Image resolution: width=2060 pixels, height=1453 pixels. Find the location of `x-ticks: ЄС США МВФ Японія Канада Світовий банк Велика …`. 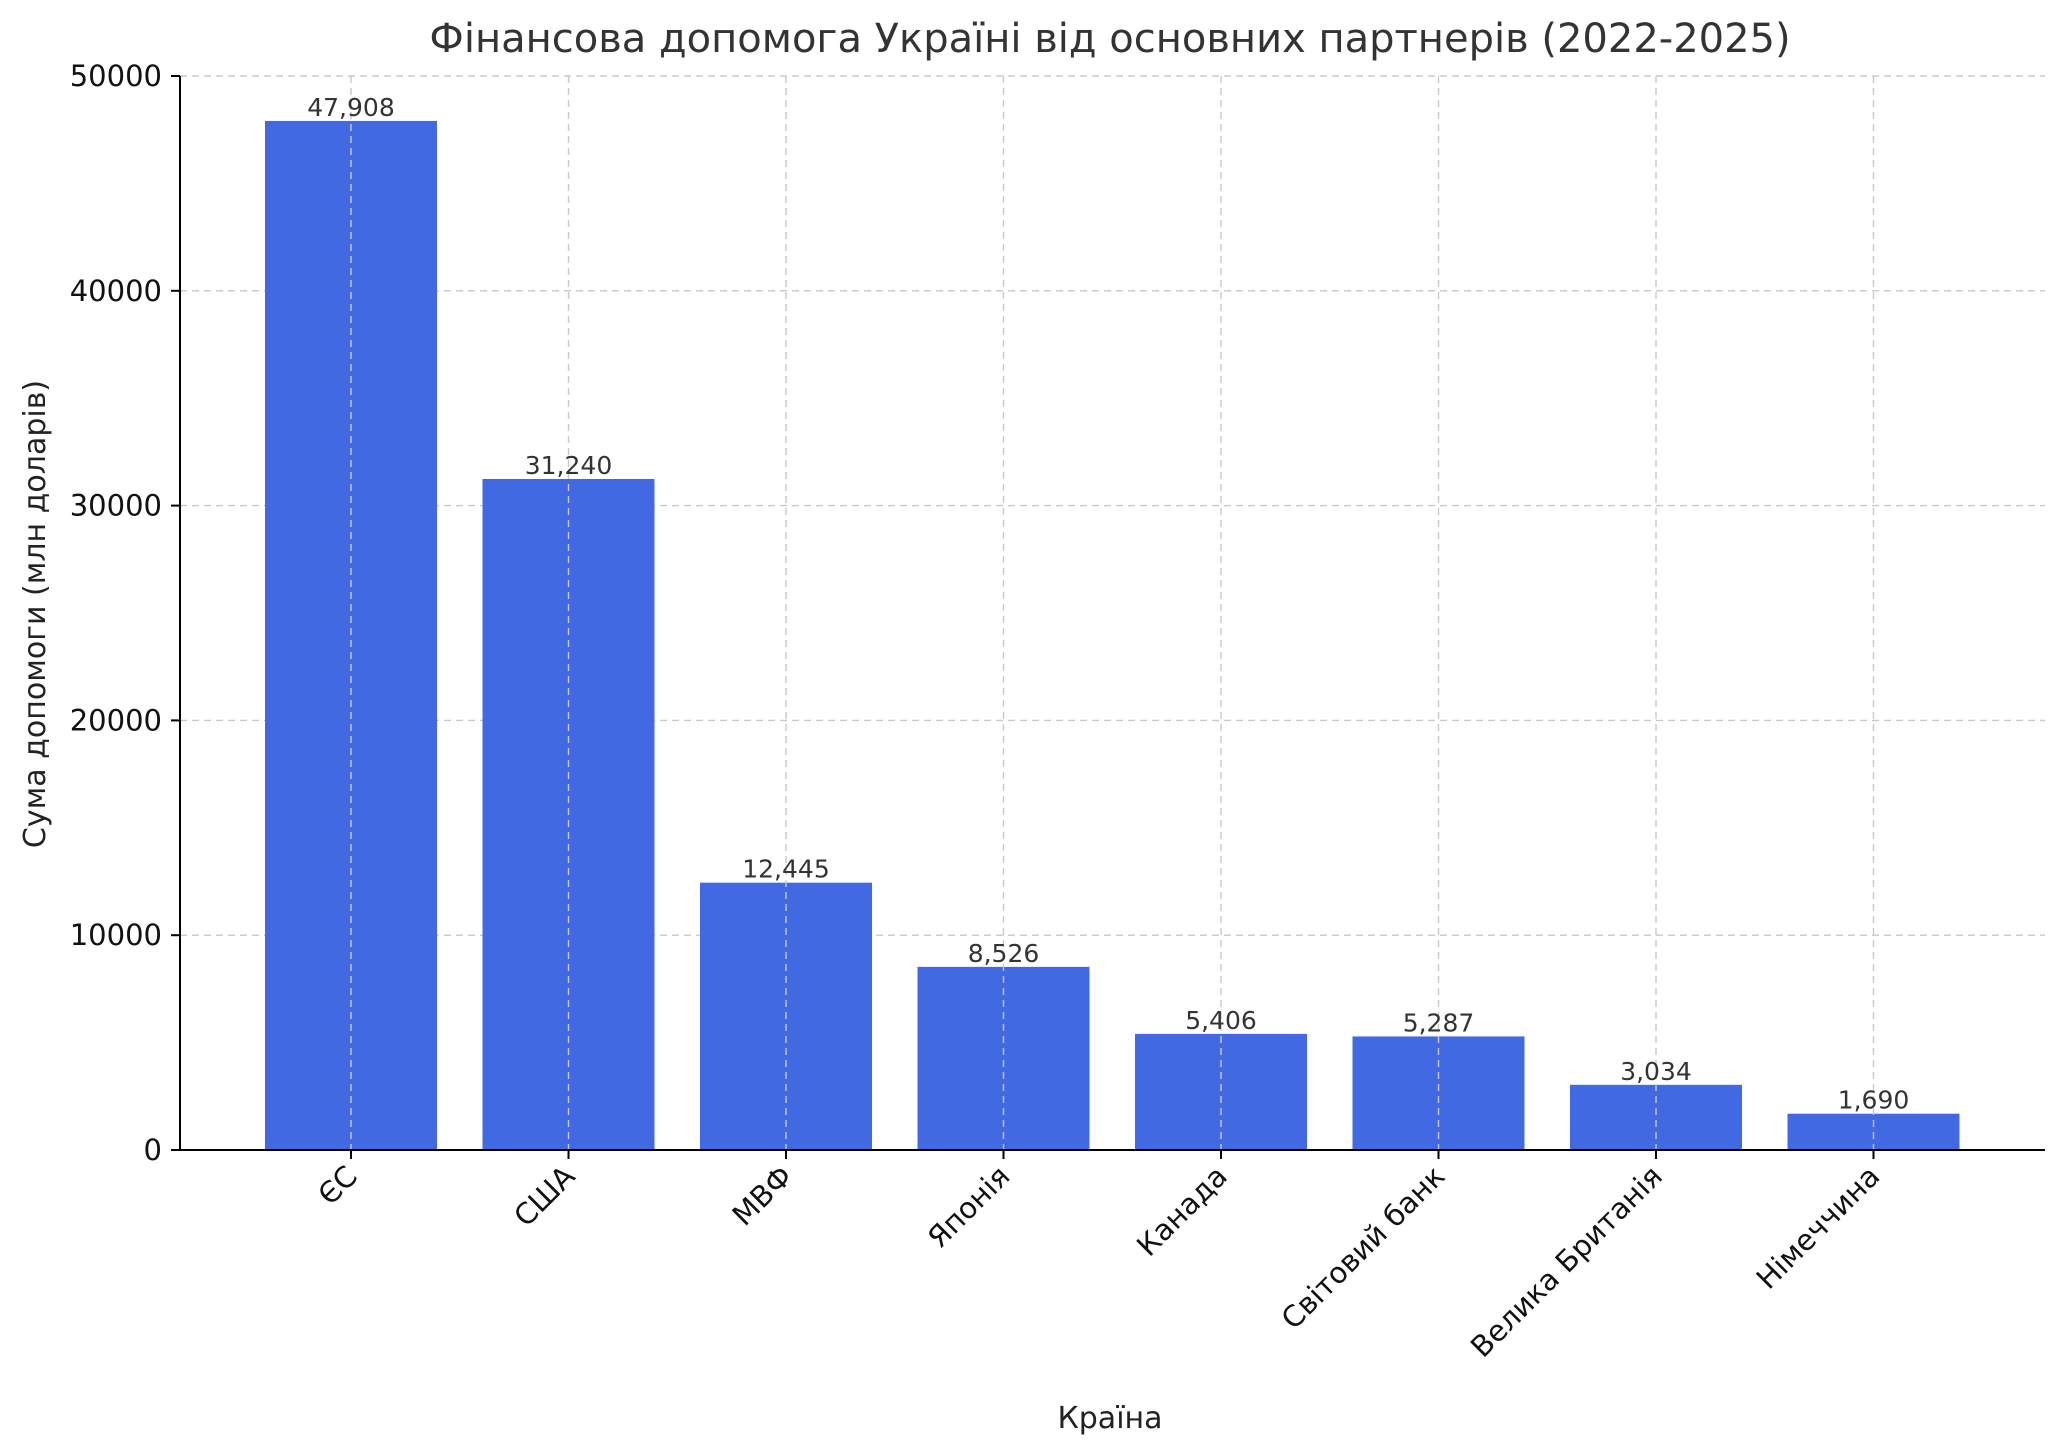

x-ticks: ЄС США МВФ Японія Канада Світовий банк Велика … is located at coordinates (1098, 1257).